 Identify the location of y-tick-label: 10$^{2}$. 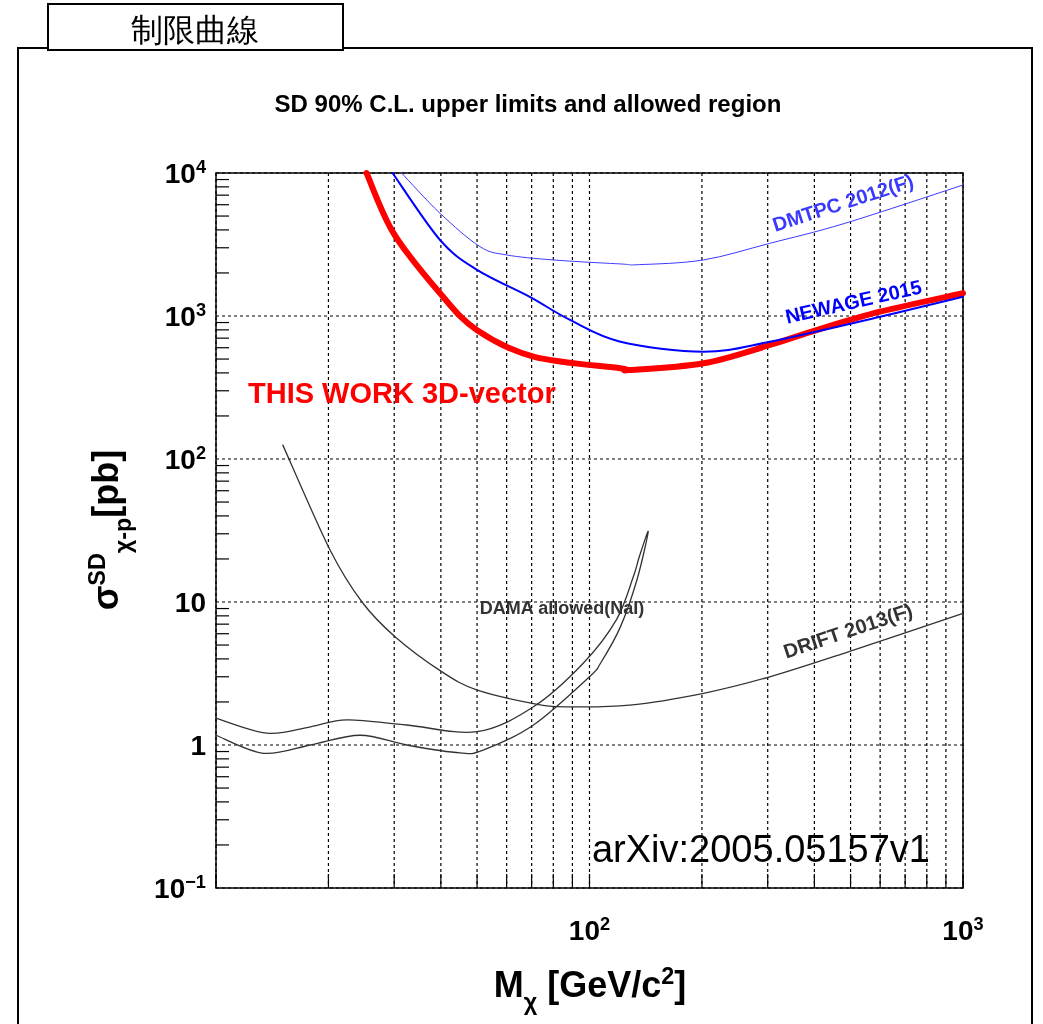
(185, 459).